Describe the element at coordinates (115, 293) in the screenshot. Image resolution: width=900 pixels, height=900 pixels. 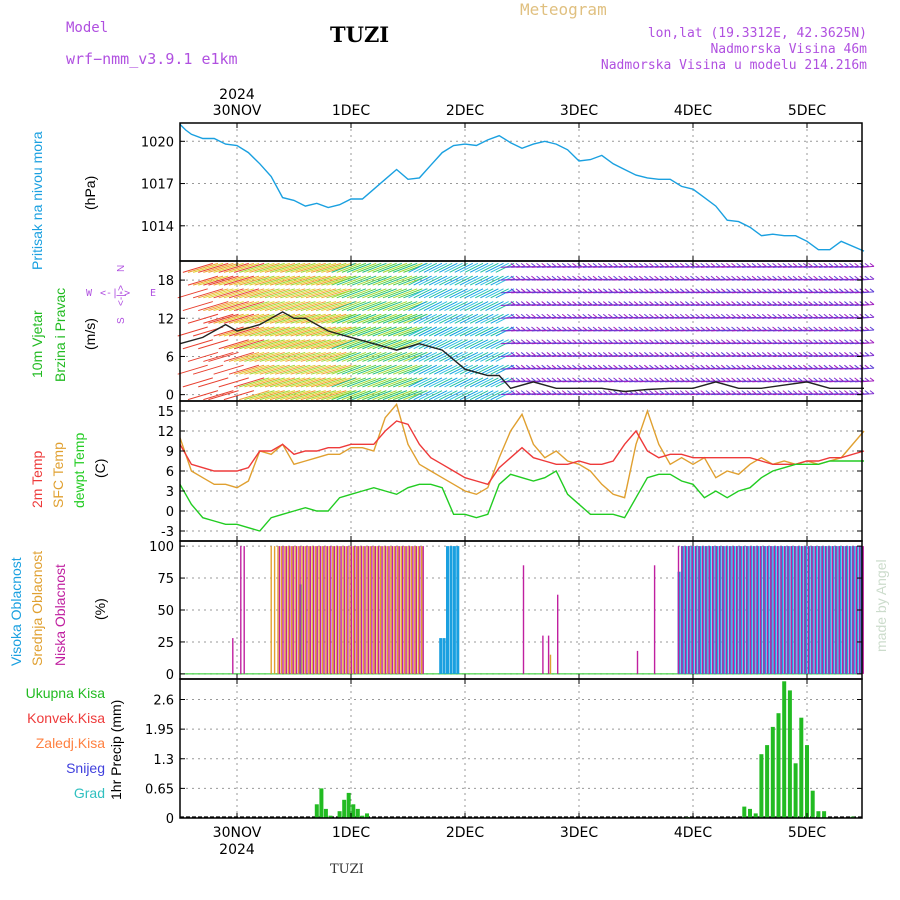
I see `compass-sep: <-|->` at that location.